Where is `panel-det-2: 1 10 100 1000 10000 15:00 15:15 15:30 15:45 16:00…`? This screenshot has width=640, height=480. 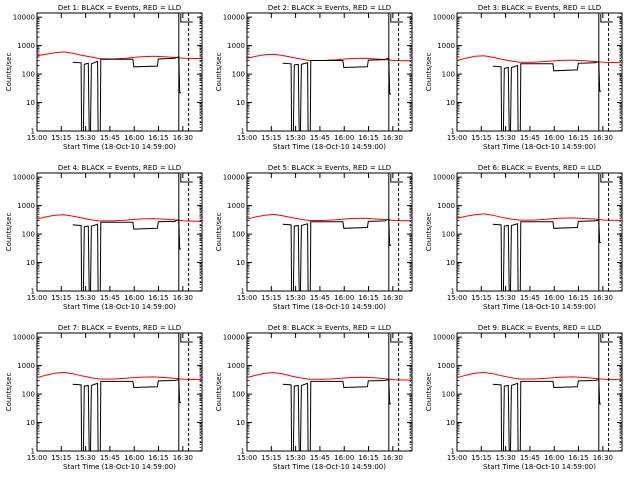
panel-det-2: 1 10 100 1000 10000 15:00 15:15 15:30 15:45 16:00… is located at coordinates (314, 77).